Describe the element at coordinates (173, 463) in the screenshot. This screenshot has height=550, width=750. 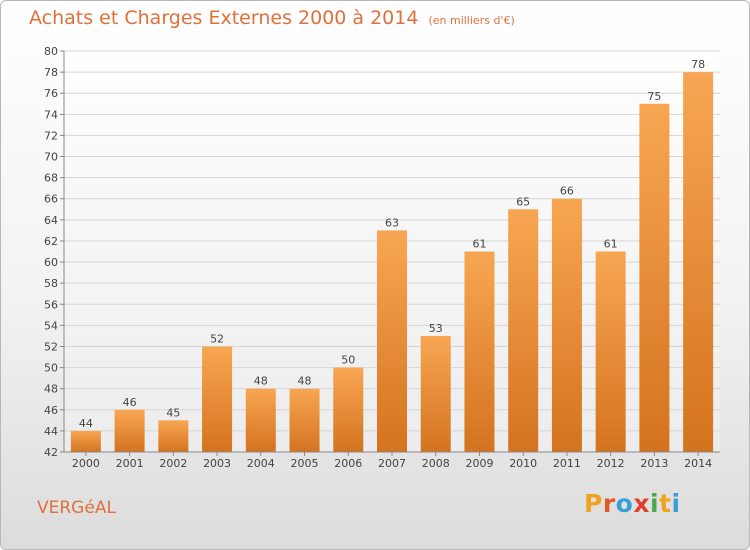
I see `x-tick-label: 2002` at that location.